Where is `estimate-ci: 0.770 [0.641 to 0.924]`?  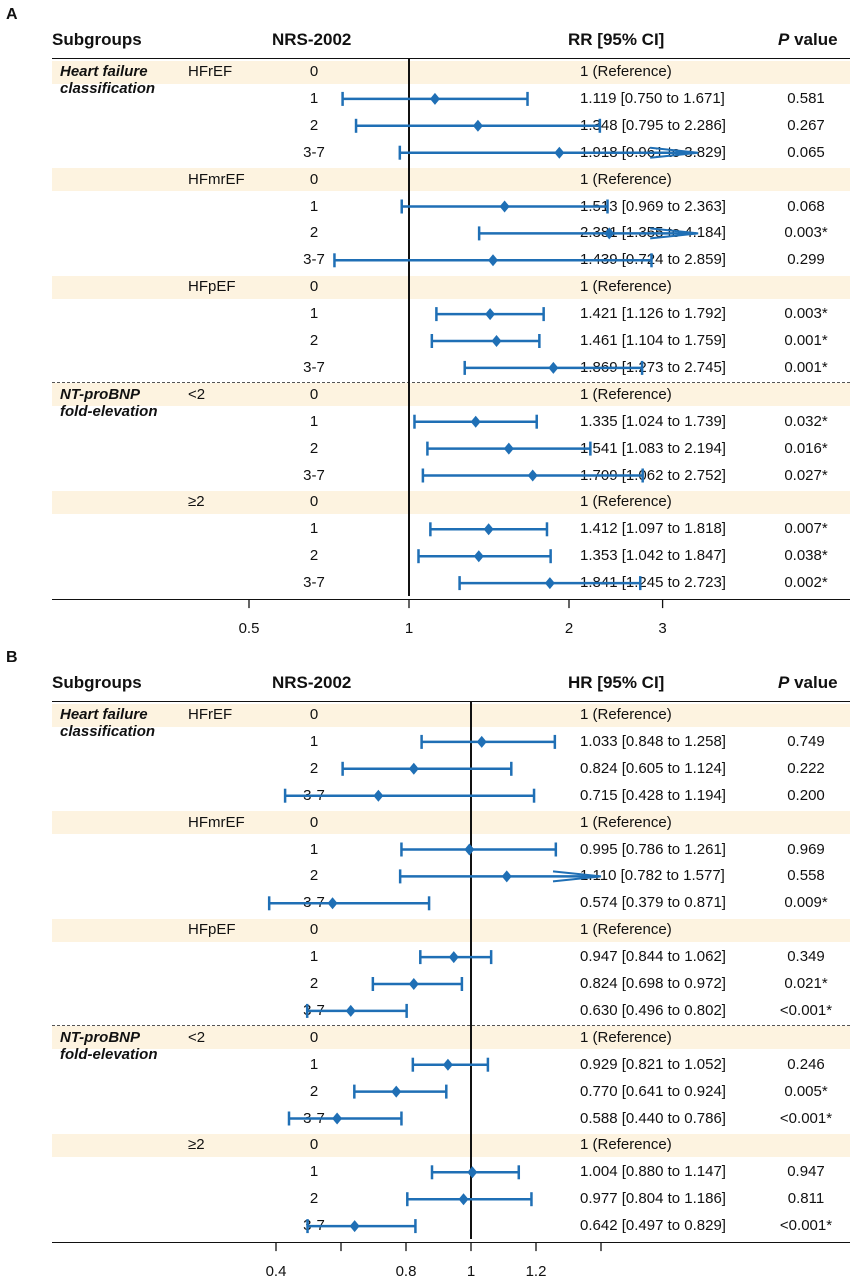
estimate-ci: 0.770 [0.641 to 0.924] is located at coordinates (653, 1091).